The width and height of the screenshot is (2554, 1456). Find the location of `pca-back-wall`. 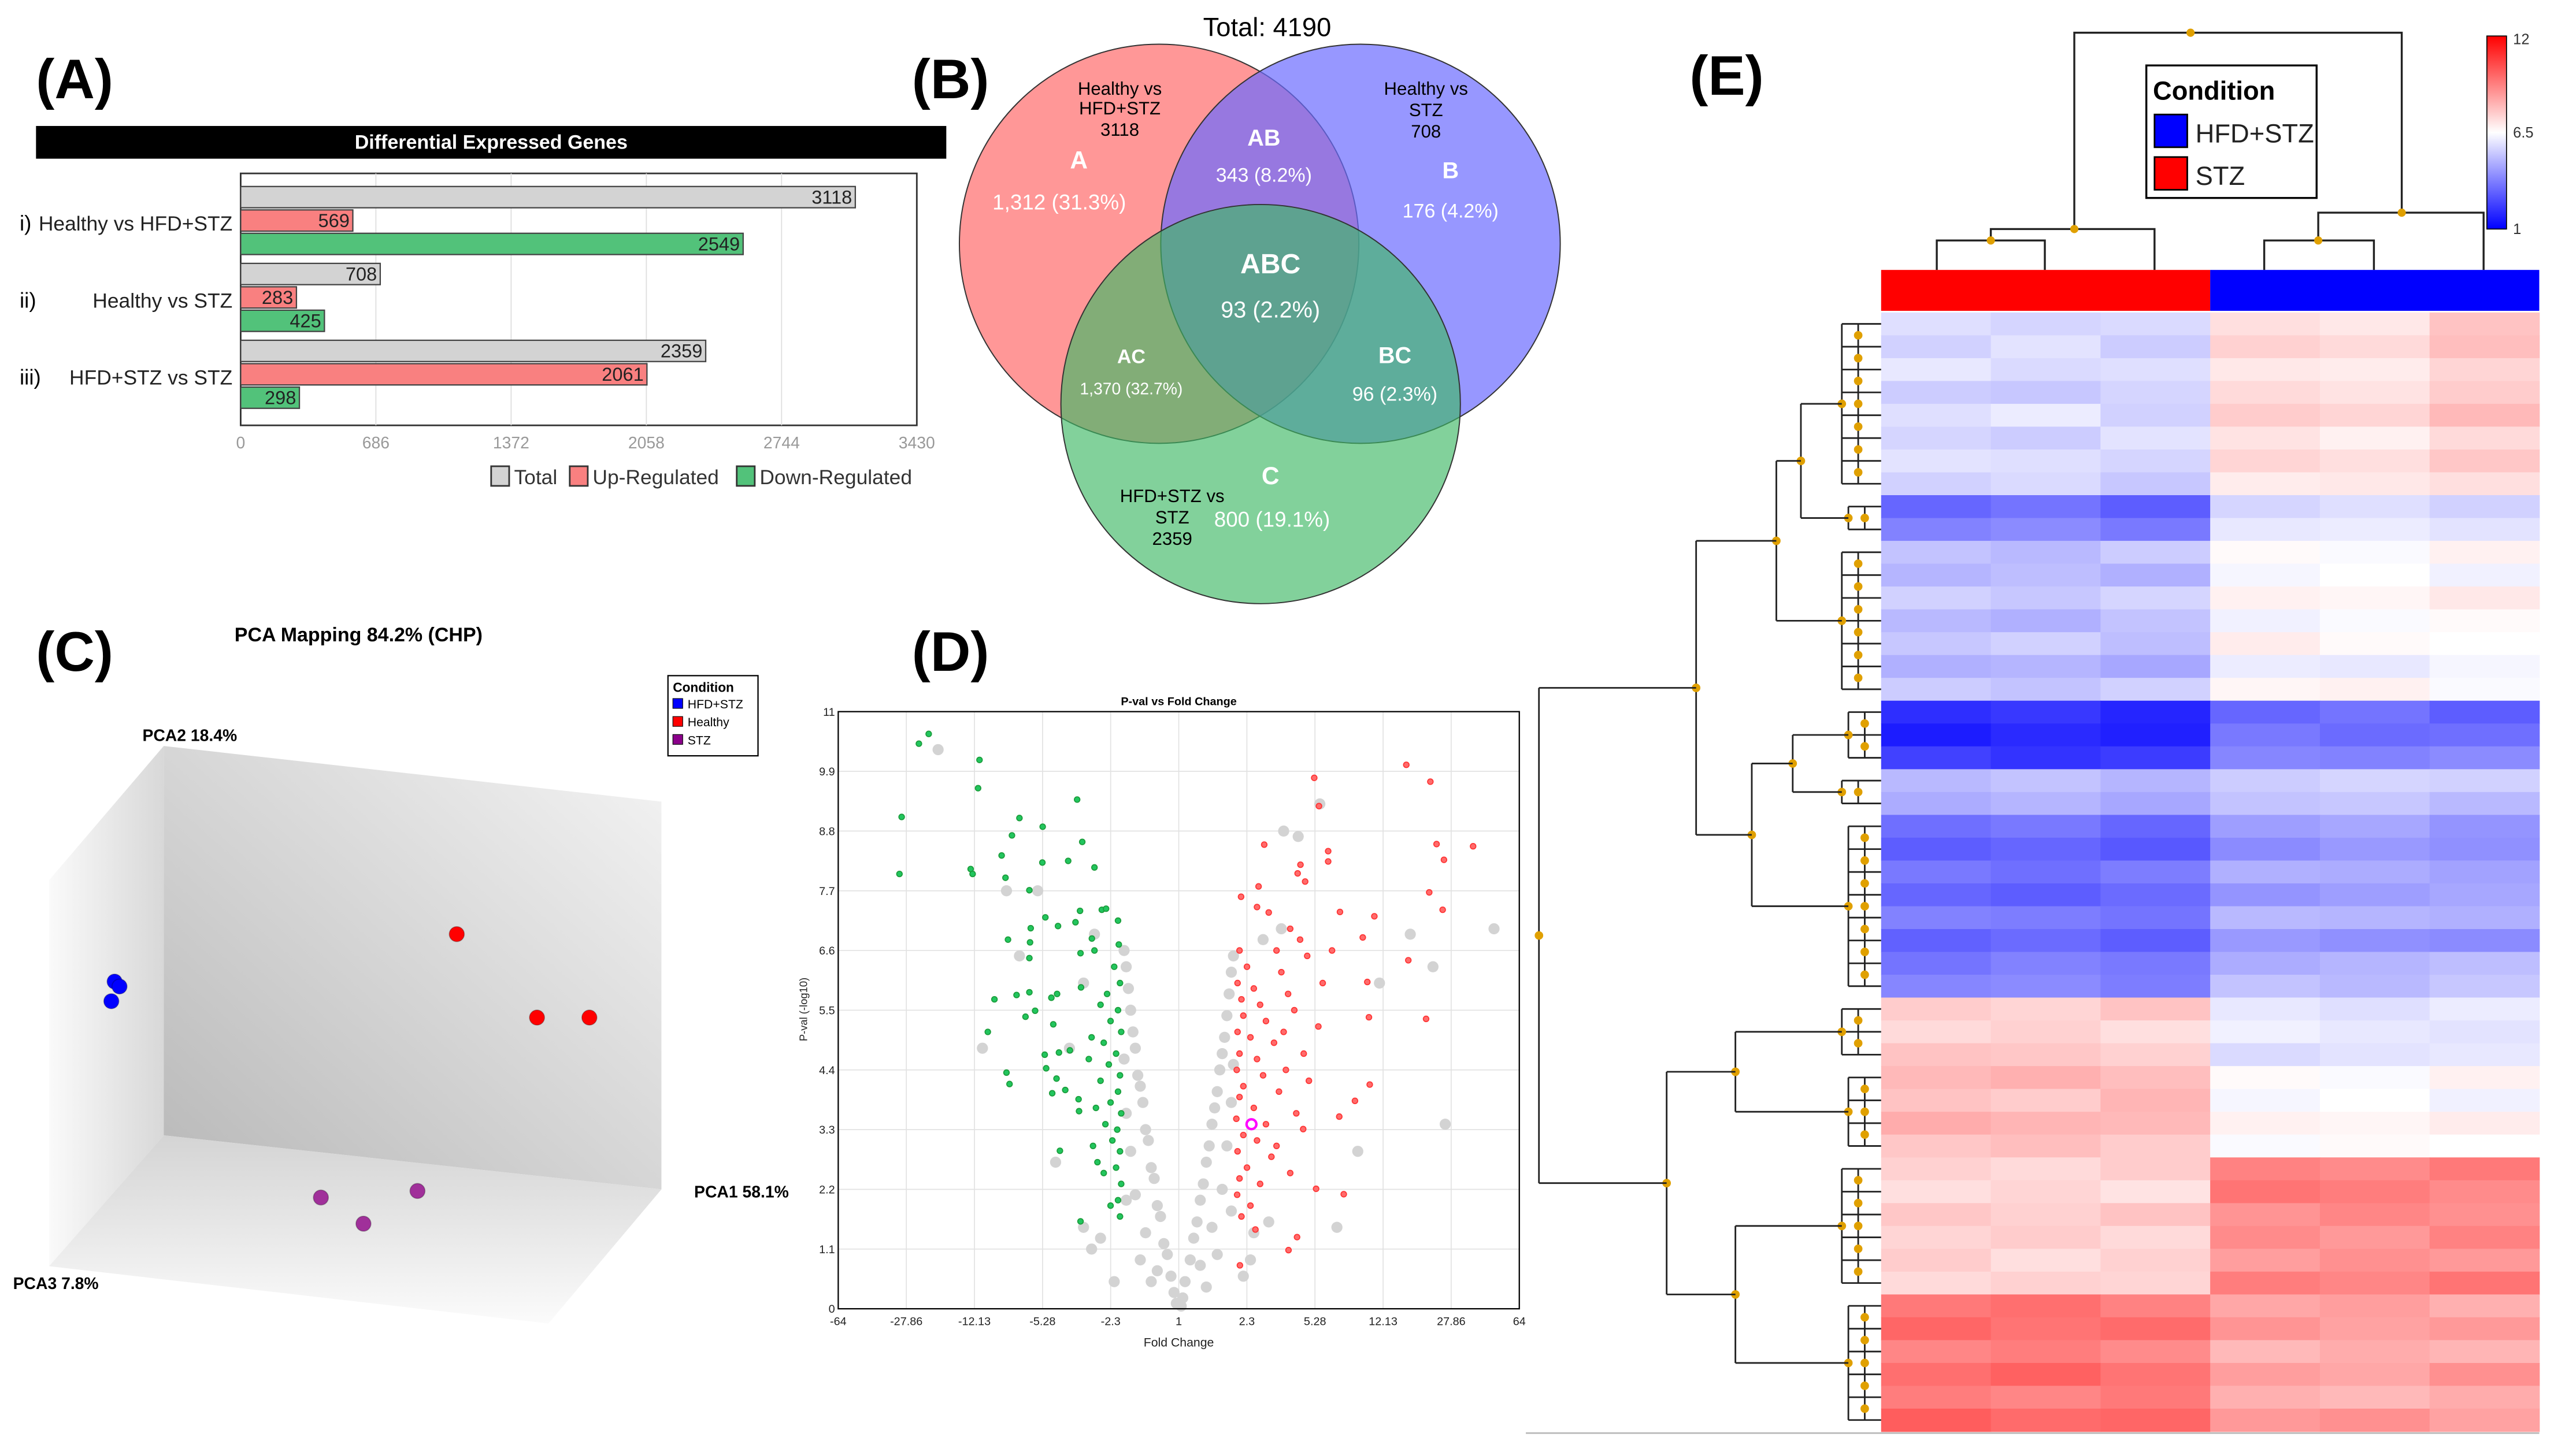

pca-back-wall is located at coordinates (413, 968).